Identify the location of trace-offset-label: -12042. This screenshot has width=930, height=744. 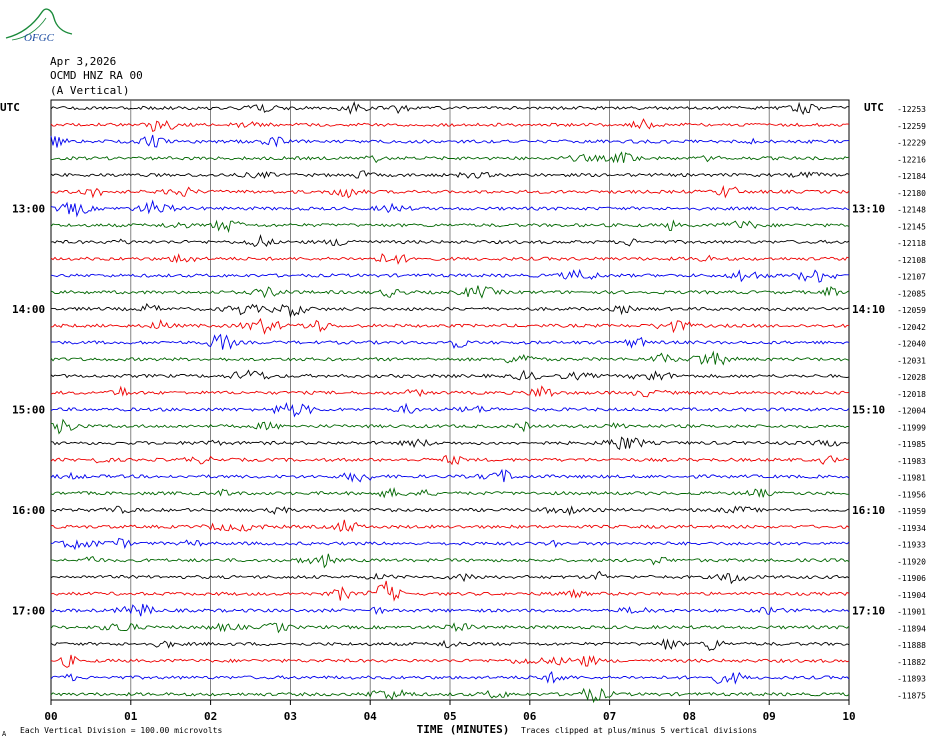
(911, 327).